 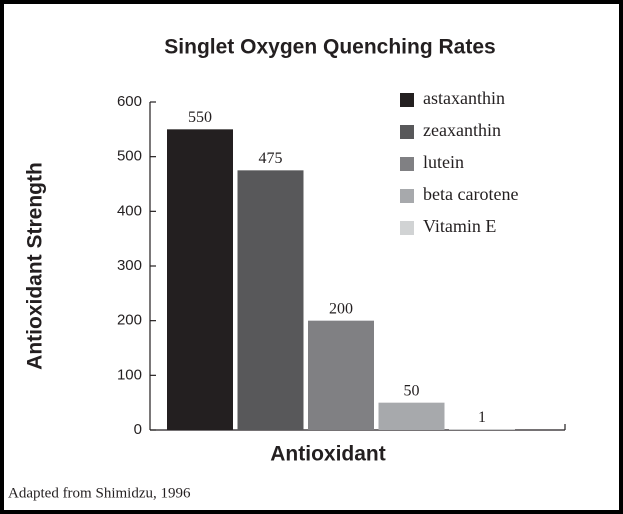 What do you see at coordinates (129, 101) in the screenshot?
I see `y-tick-label: 600` at bounding box center [129, 101].